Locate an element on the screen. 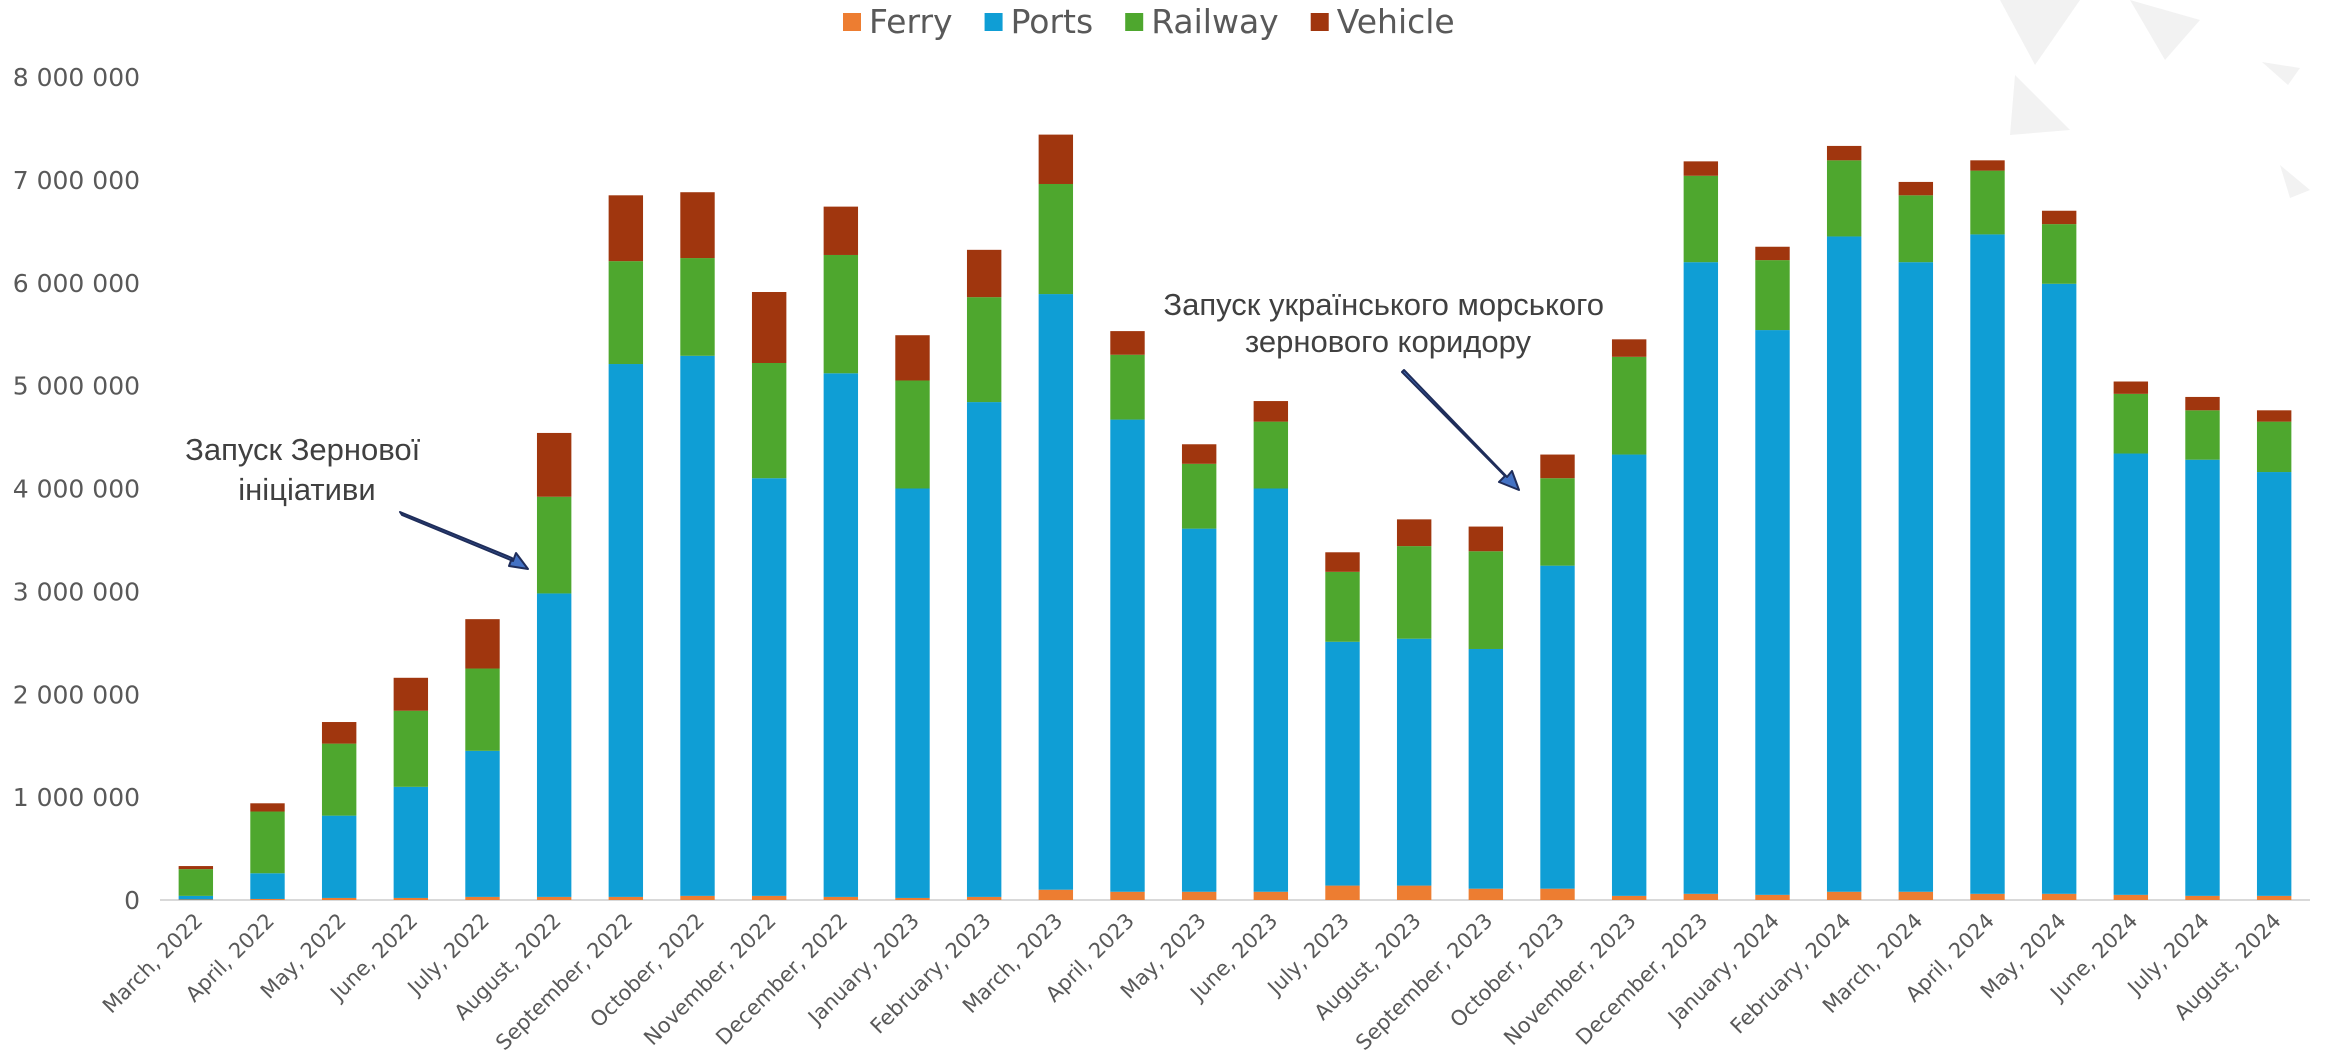 The width and height of the screenshot is (2326, 1059). annotation-sea-corridor-line-1: Запуск українського морського is located at coordinates (1383, 304).